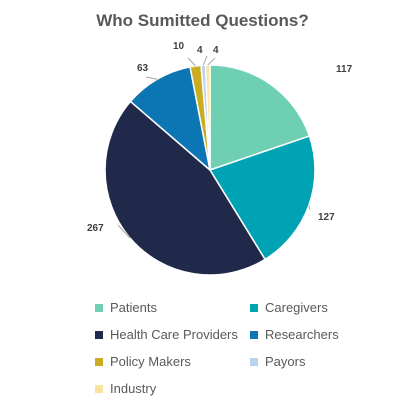  Describe the element at coordinates (211, 61) in the screenshot. I see `leader-line-industry` at that location.